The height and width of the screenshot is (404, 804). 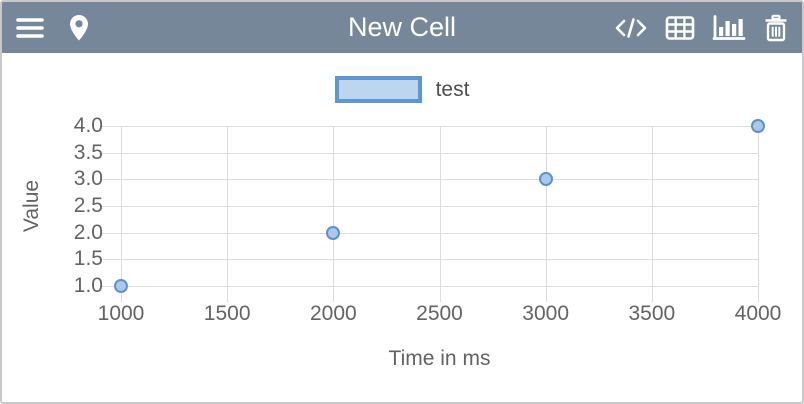 I want to click on x-tick-label: 3500, so click(x=652, y=313).